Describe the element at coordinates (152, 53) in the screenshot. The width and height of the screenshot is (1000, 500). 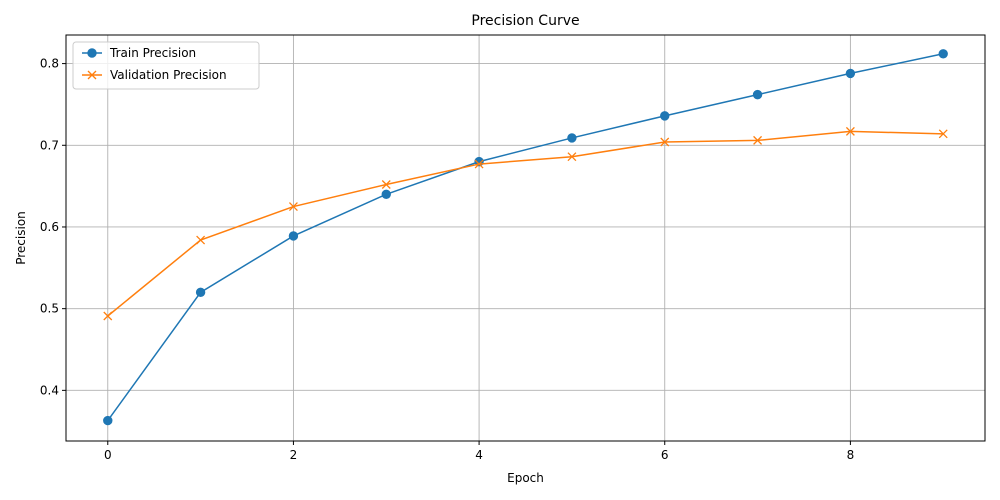
I see `legend-label: Train Precision` at that location.